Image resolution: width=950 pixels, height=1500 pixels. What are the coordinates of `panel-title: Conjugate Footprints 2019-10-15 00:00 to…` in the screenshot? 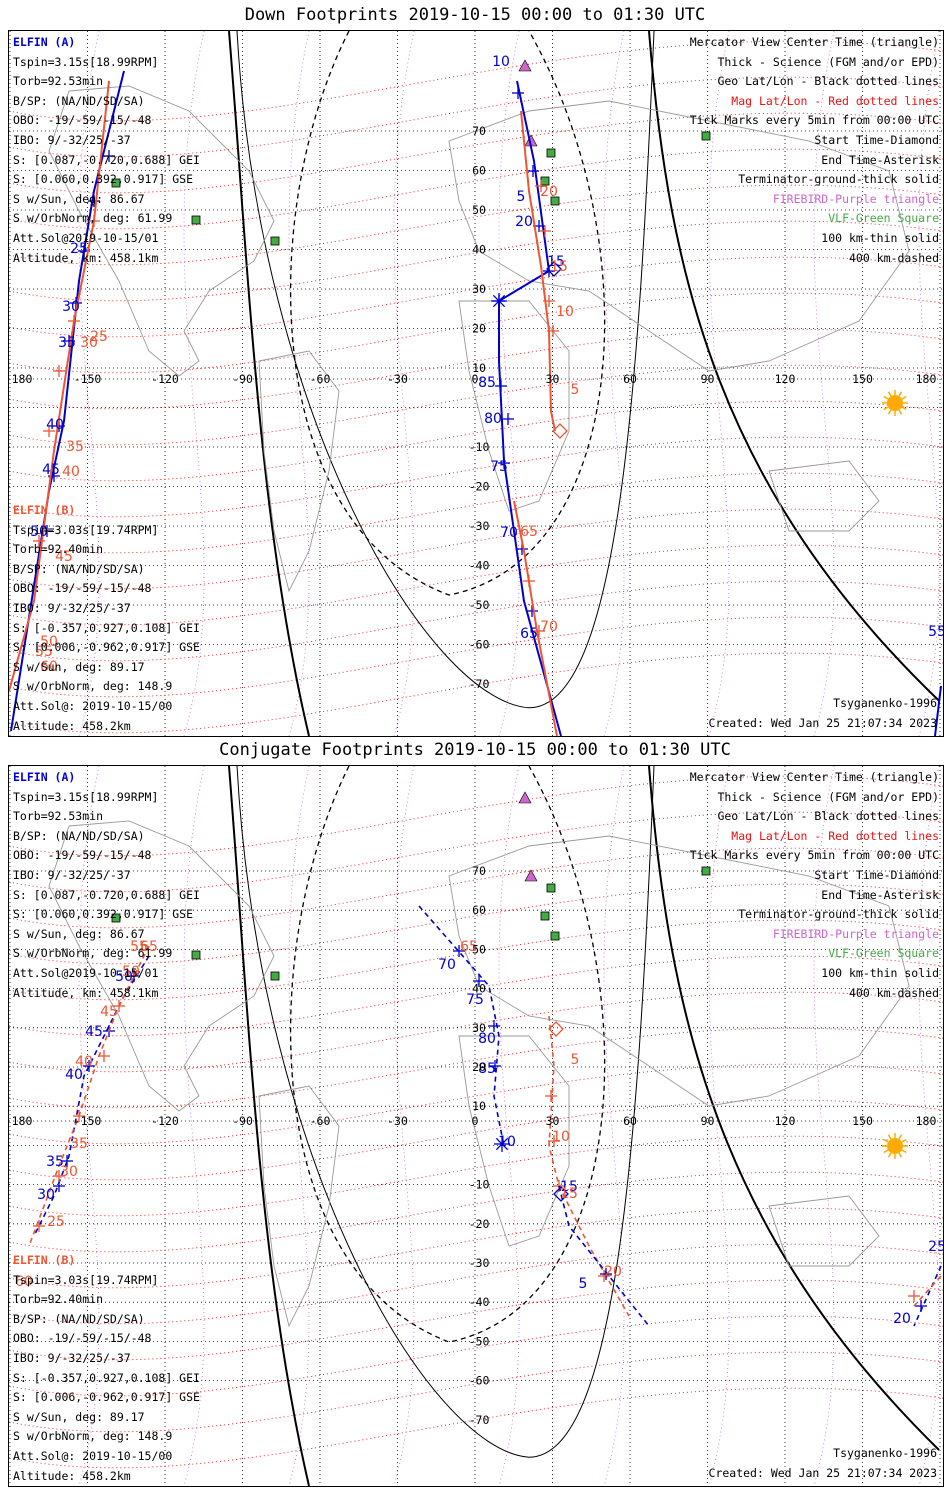 It's located at (475, 750).